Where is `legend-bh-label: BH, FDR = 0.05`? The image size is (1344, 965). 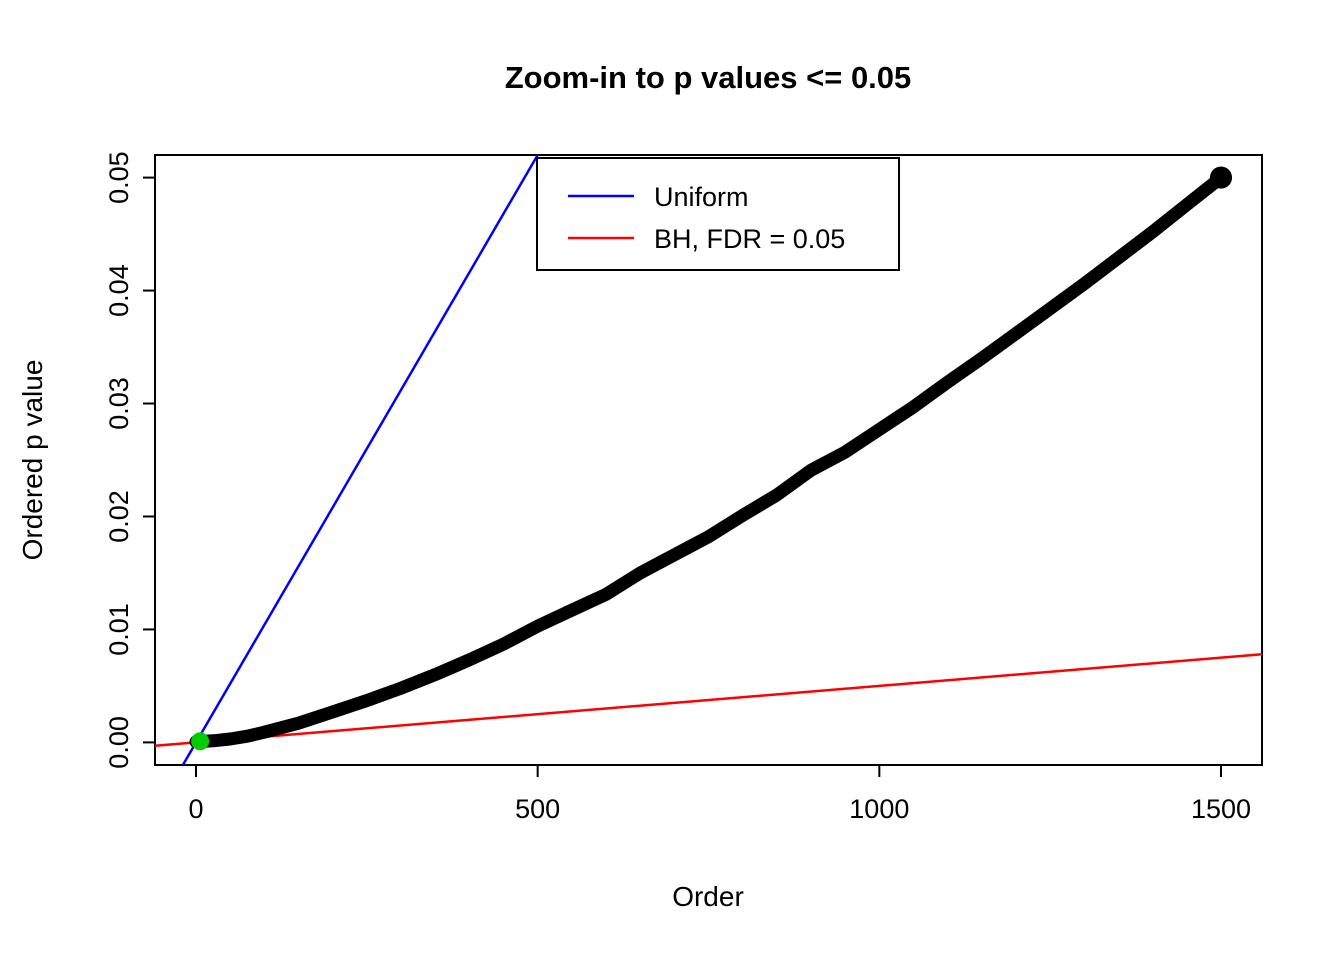
legend-bh-label: BH, FDR = 0.05 is located at coordinates (749, 239).